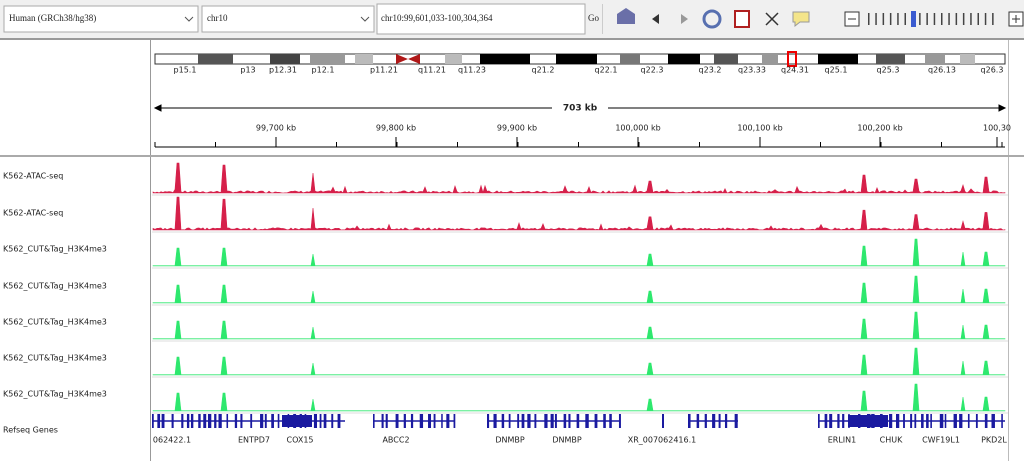  Describe the element at coordinates (913, 19) in the screenshot. I see `zoom-thumb` at that location.